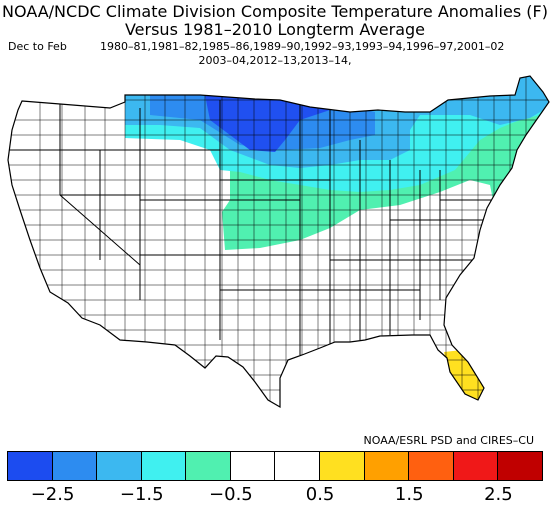 This screenshot has width=550, height=507. What do you see at coordinates (141, 494) in the screenshot?
I see `colorbar-tick-label: −1.5` at bounding box center [141, 494].